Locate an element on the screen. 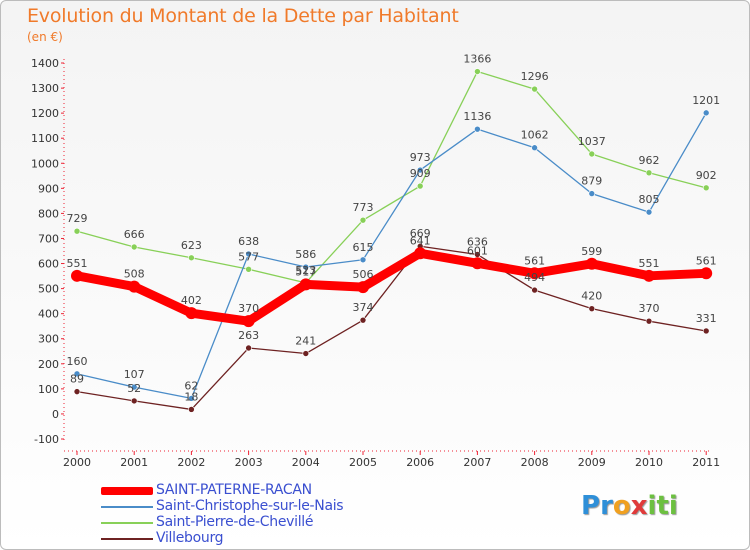 This screenshot has height=550, width=750. logo-letter: i is located at coordinates (673, 506).